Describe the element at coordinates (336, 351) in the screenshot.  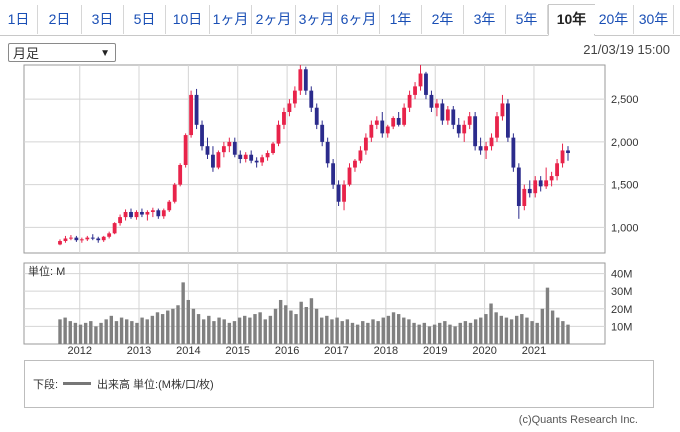
I see `x-tick-5: 2017` at that location.